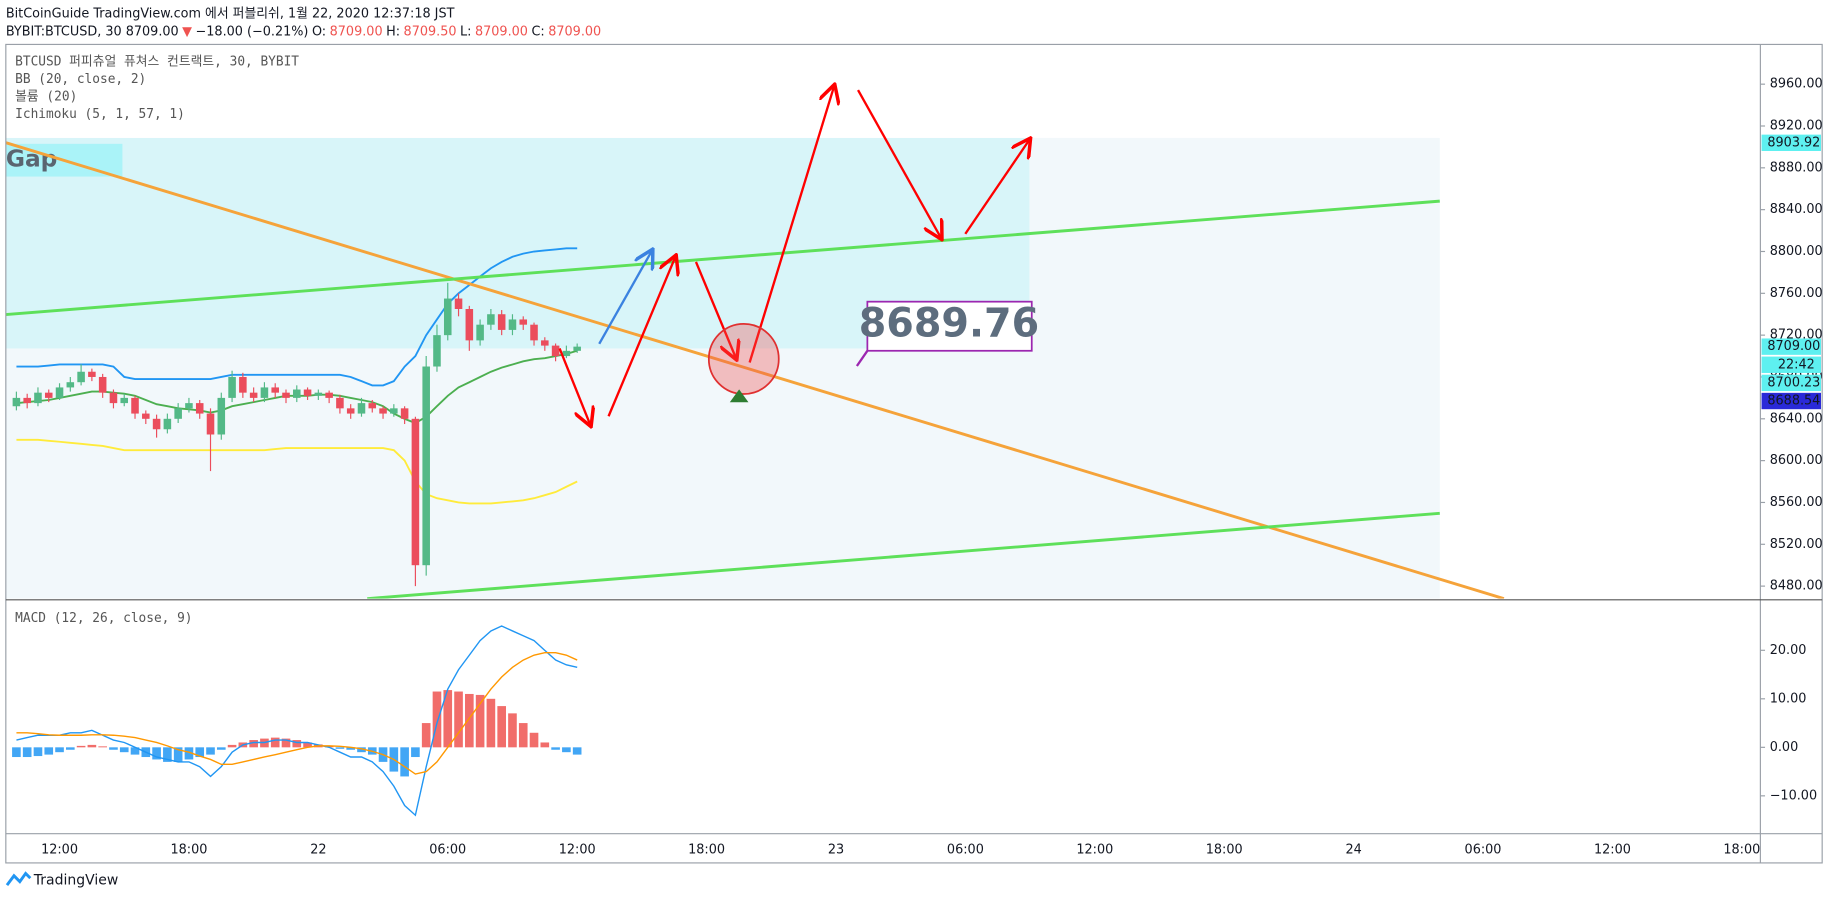 Image resolution: width=1828 pixels, height=898 pixels. Describe the element at coordinates (1788, 650) in the screenshot. I see `y-tick-label: 20.00` at that location.